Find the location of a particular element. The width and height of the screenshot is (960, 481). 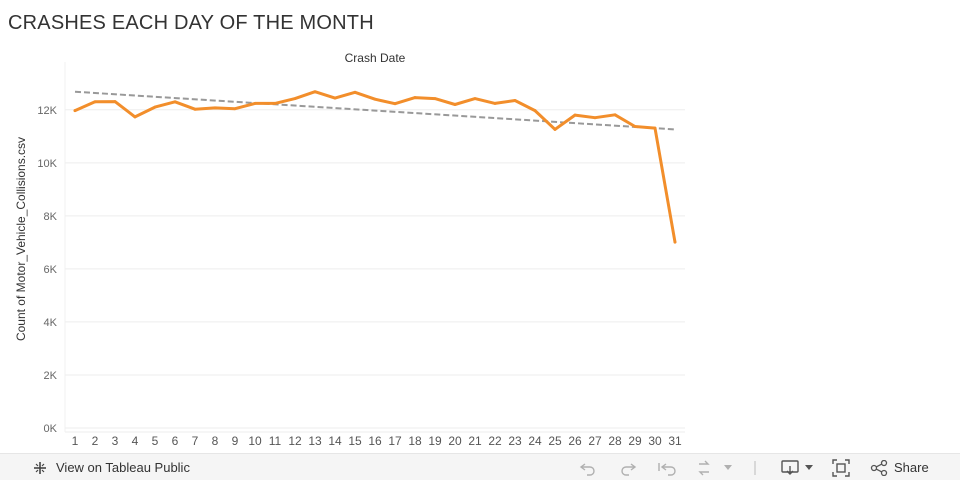

refresh-button is located at coordinates (713, 467).